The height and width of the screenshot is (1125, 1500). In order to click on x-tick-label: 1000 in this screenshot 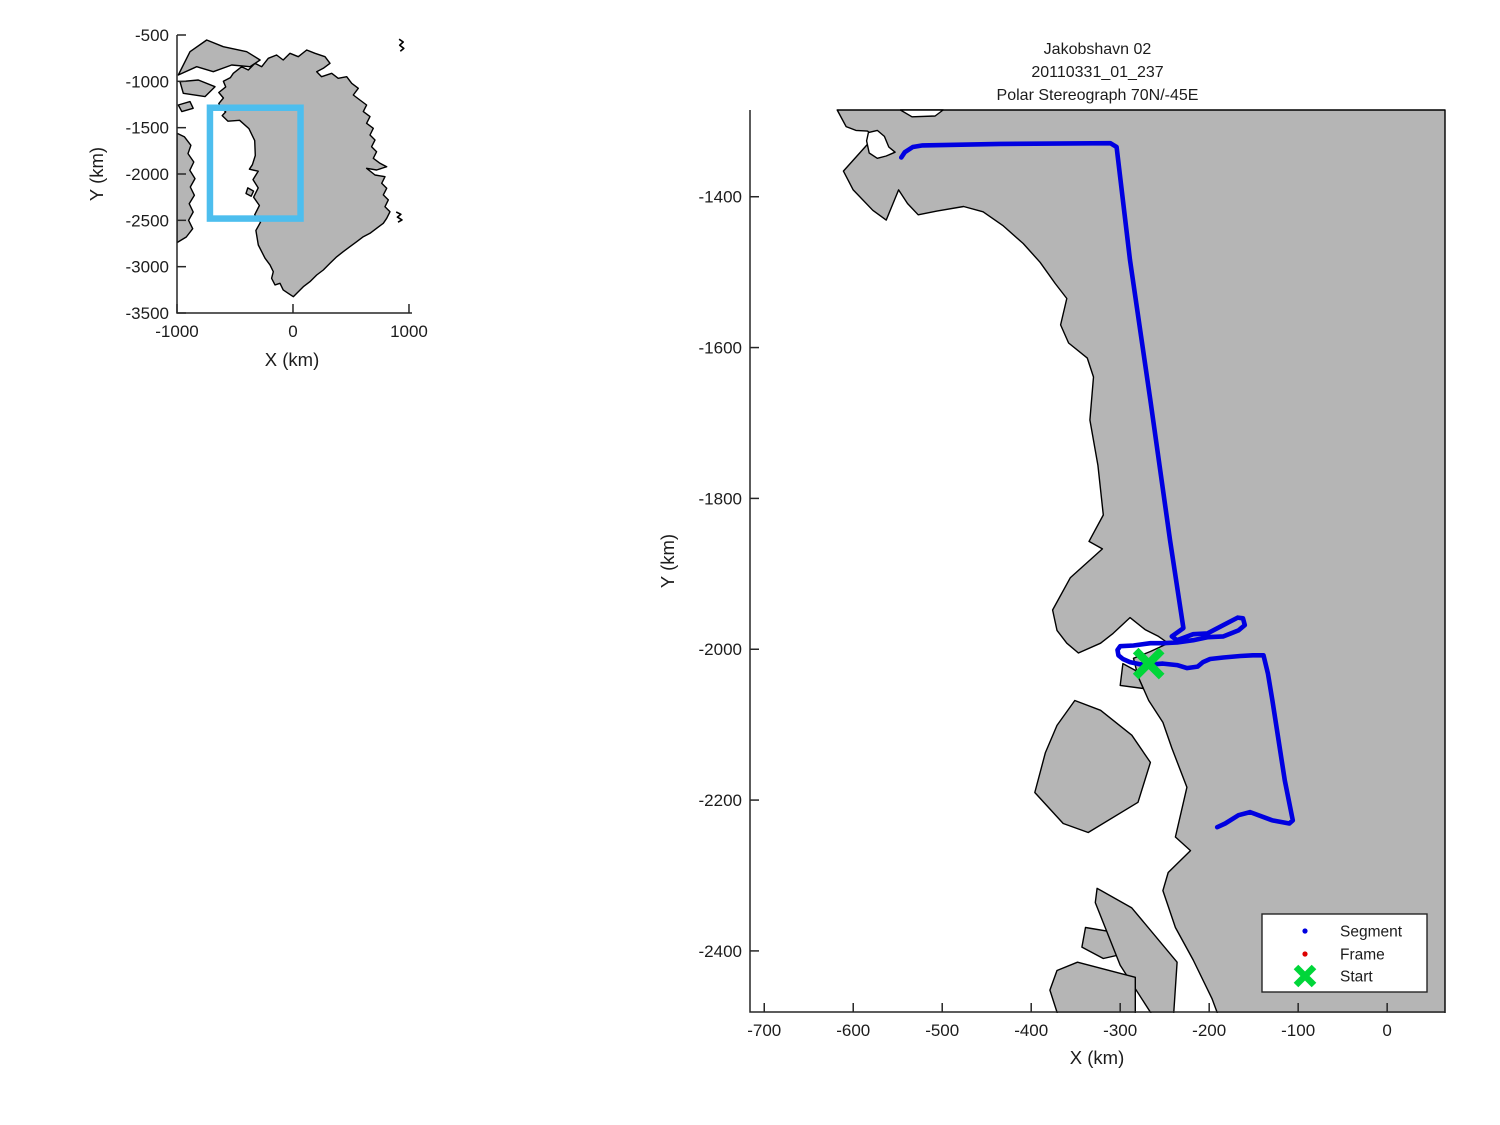, I will do `click(409, 331)`.